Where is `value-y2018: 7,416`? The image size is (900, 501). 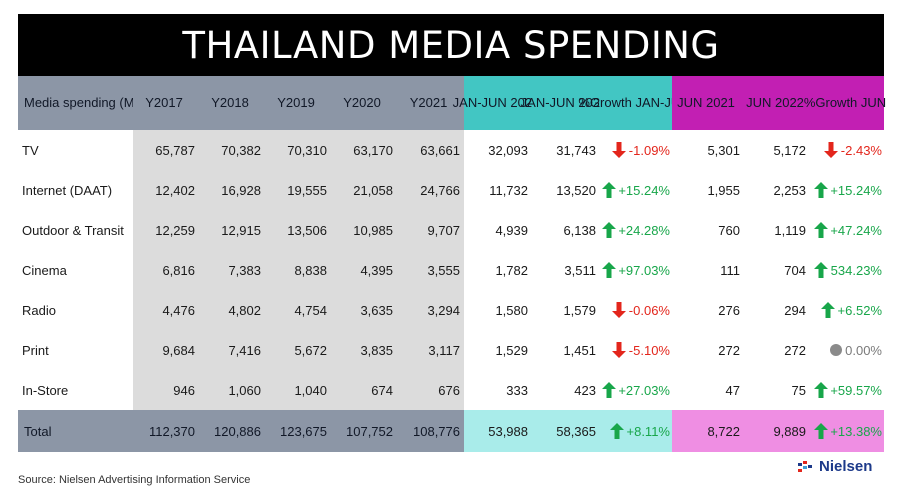 value-y2018: 7,416 is located at coordinates (232, 350).